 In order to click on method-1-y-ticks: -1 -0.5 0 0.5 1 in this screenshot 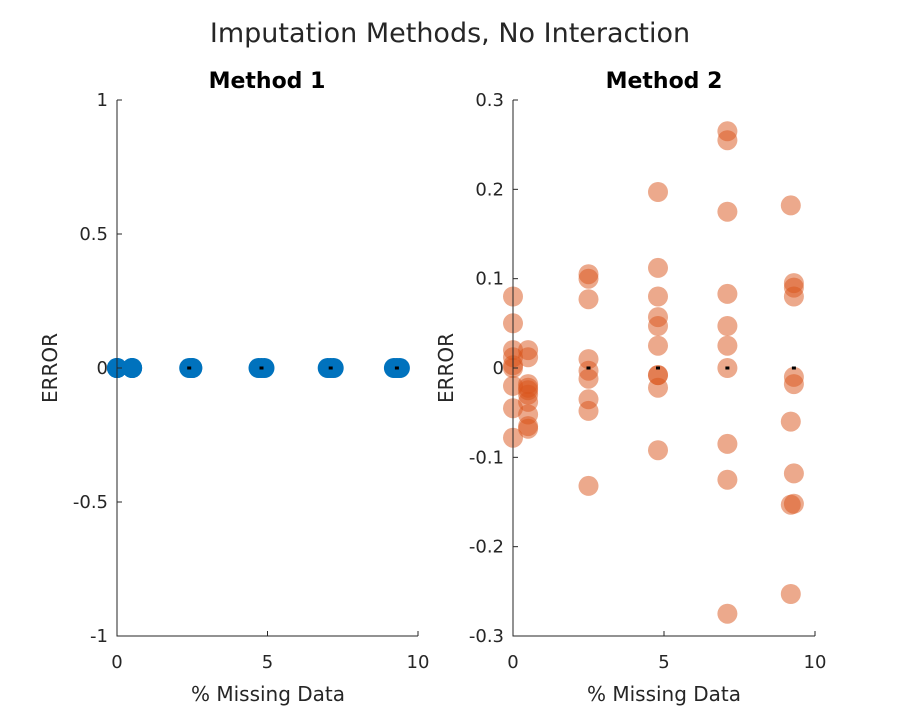, I will do `click(97, 368)`.